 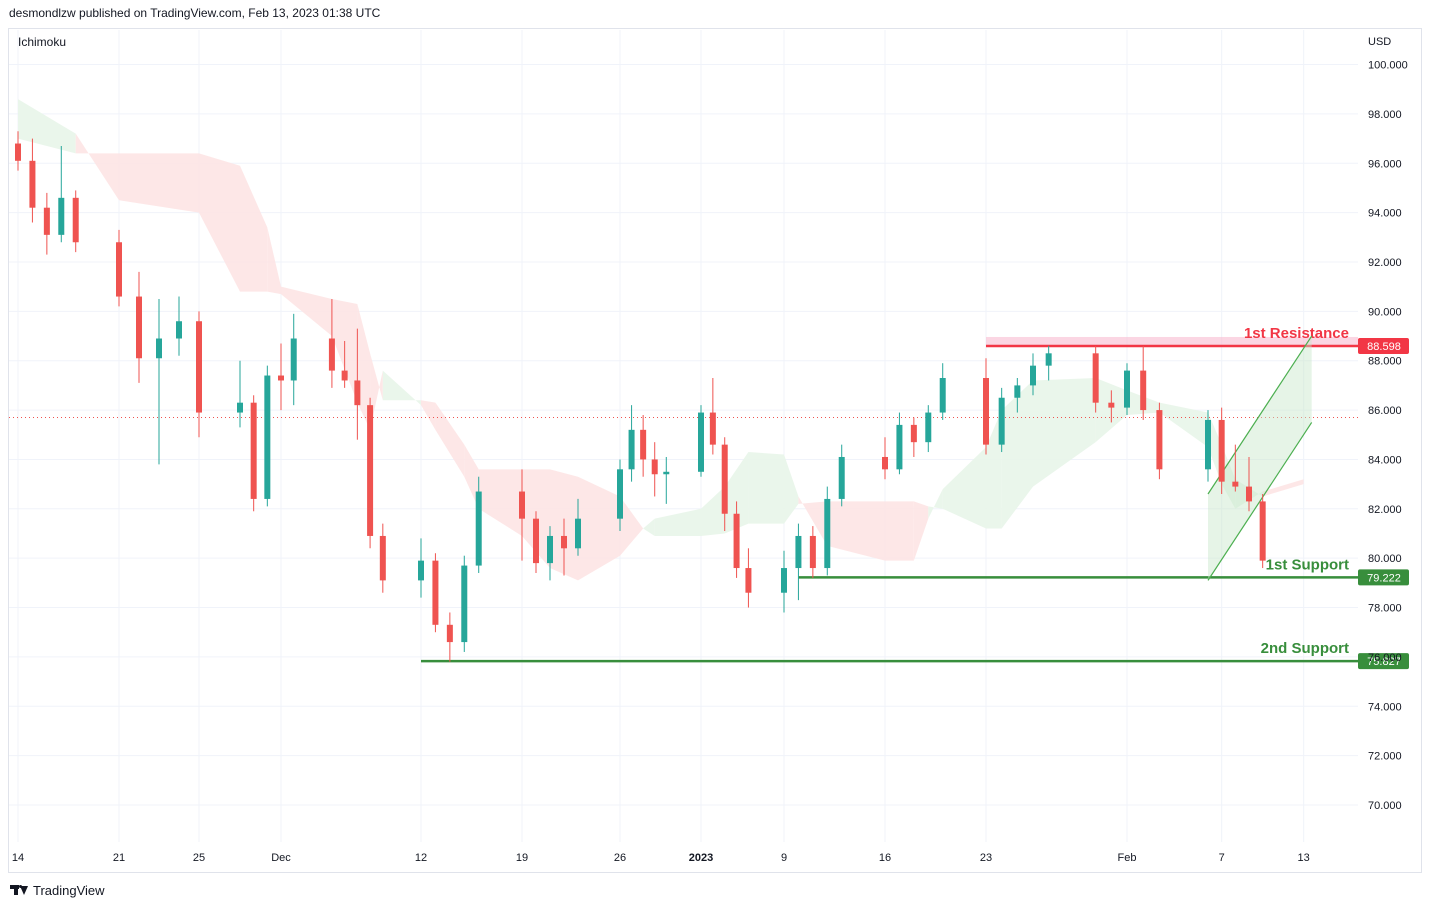 I want to click on x-tick-label: 12, so click(x=421, y=858).